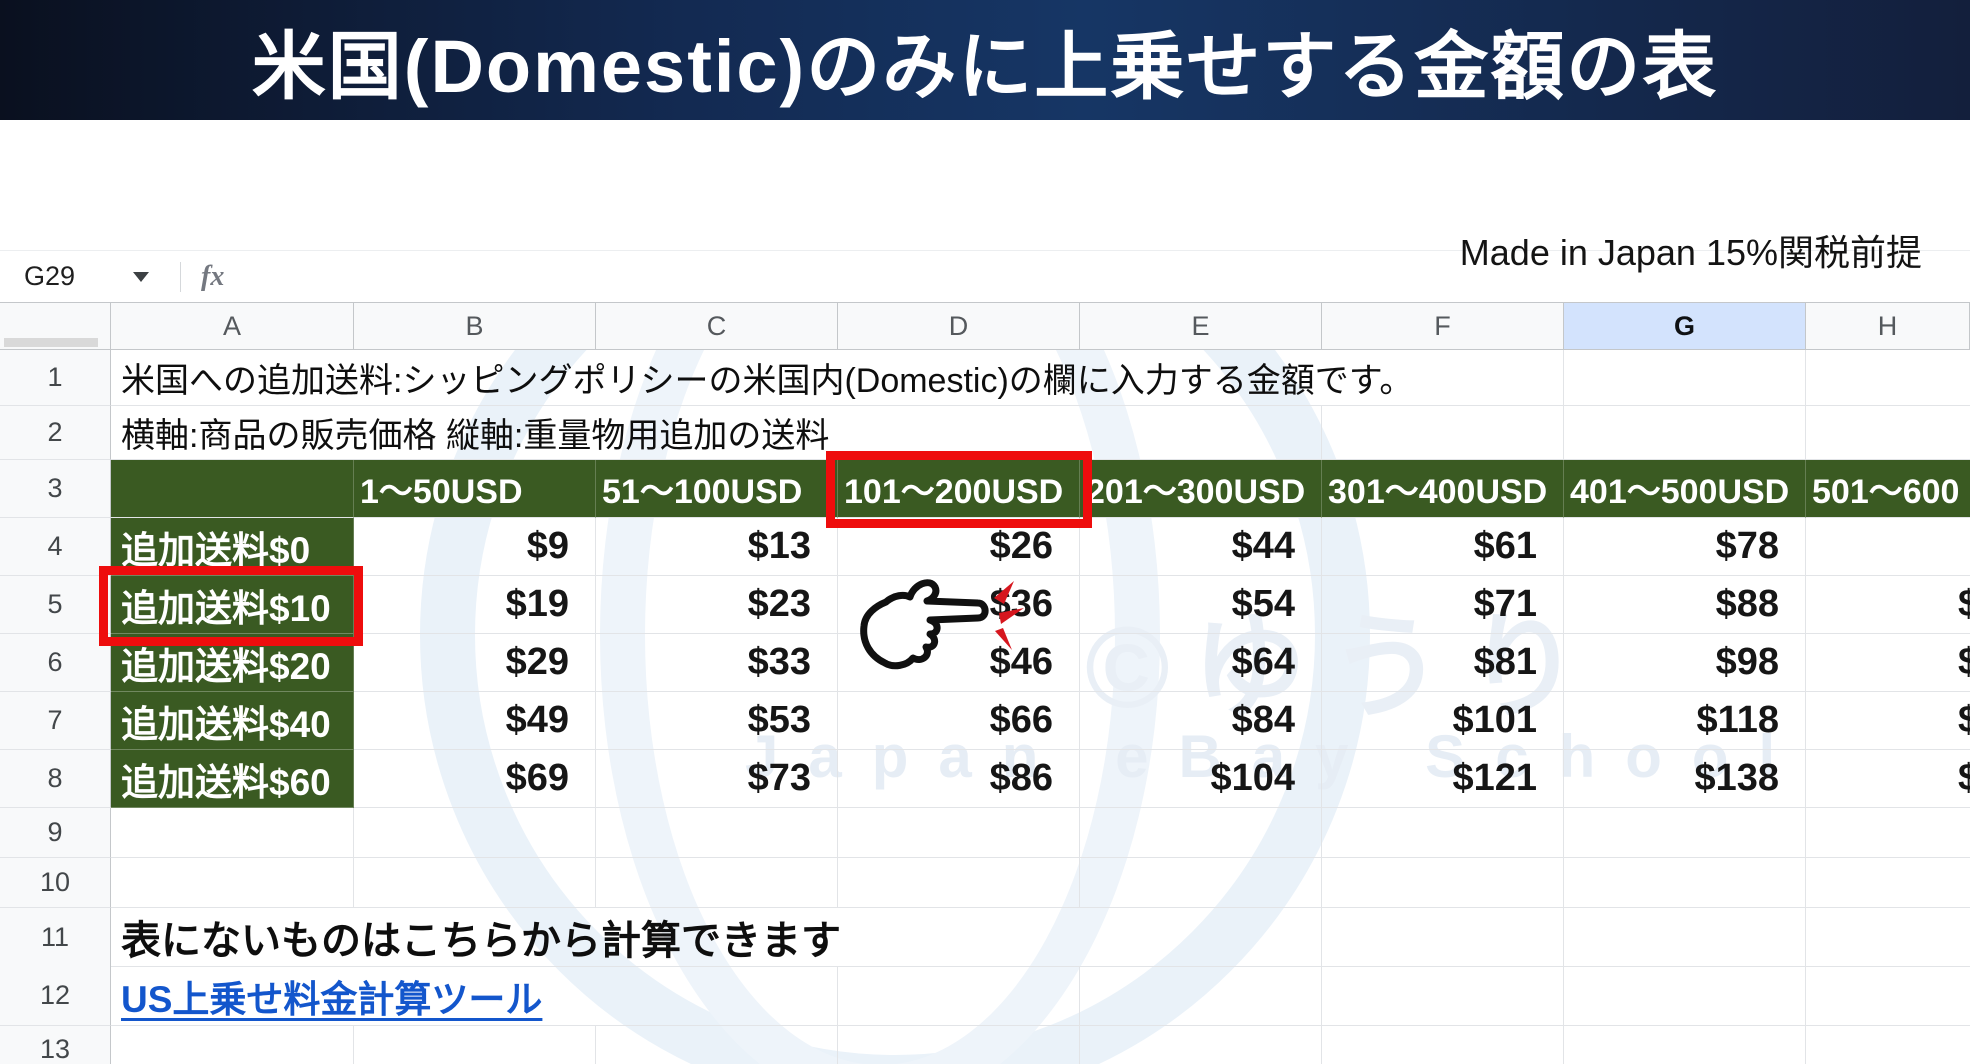  What do you see at coordinates (1443, 833) in the screenshot?
I see `cell-f9` at bounding box center [1443, 833].